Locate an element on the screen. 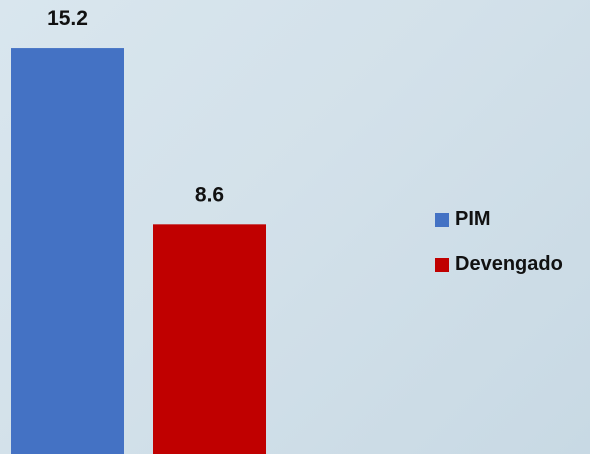  data-label-devengado: 8.6 is located at coordinates (209, 194).